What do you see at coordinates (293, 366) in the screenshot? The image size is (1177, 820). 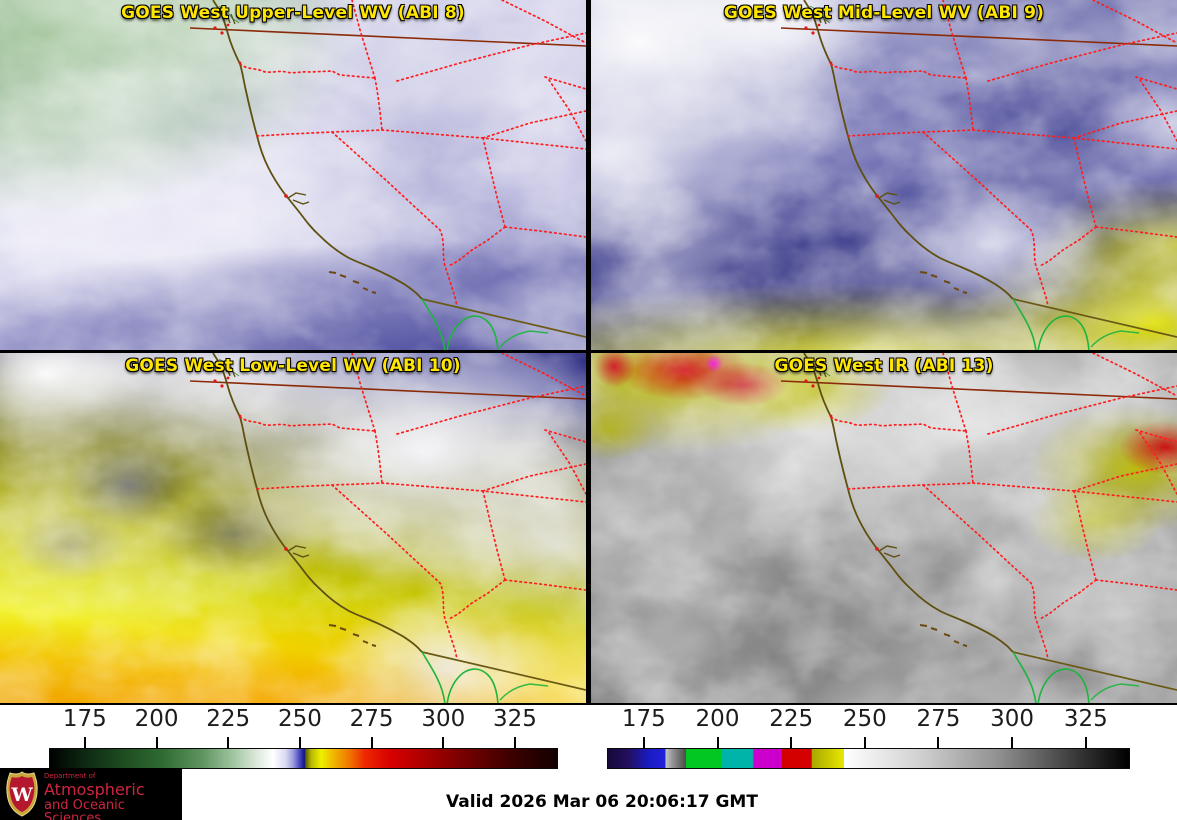 I see `panel-title-abi10: GOES West Low-Level WV (ABI 10)` at bounding box center [293, 366].